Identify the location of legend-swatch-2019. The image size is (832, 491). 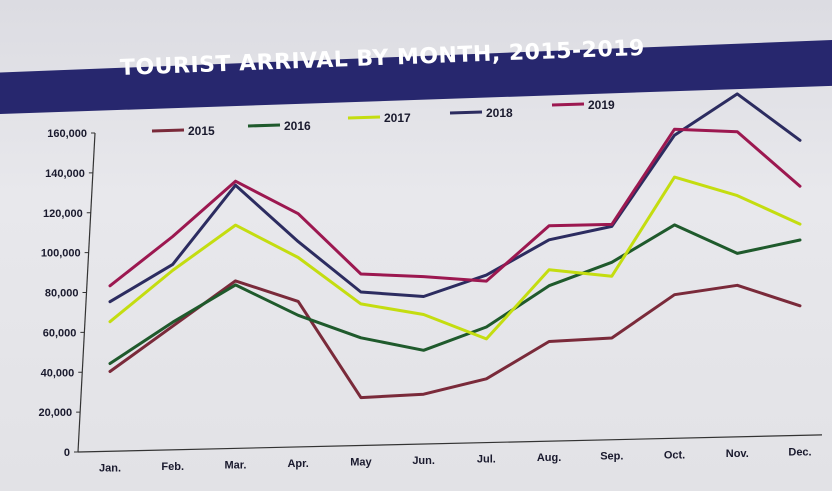
(568, 104).